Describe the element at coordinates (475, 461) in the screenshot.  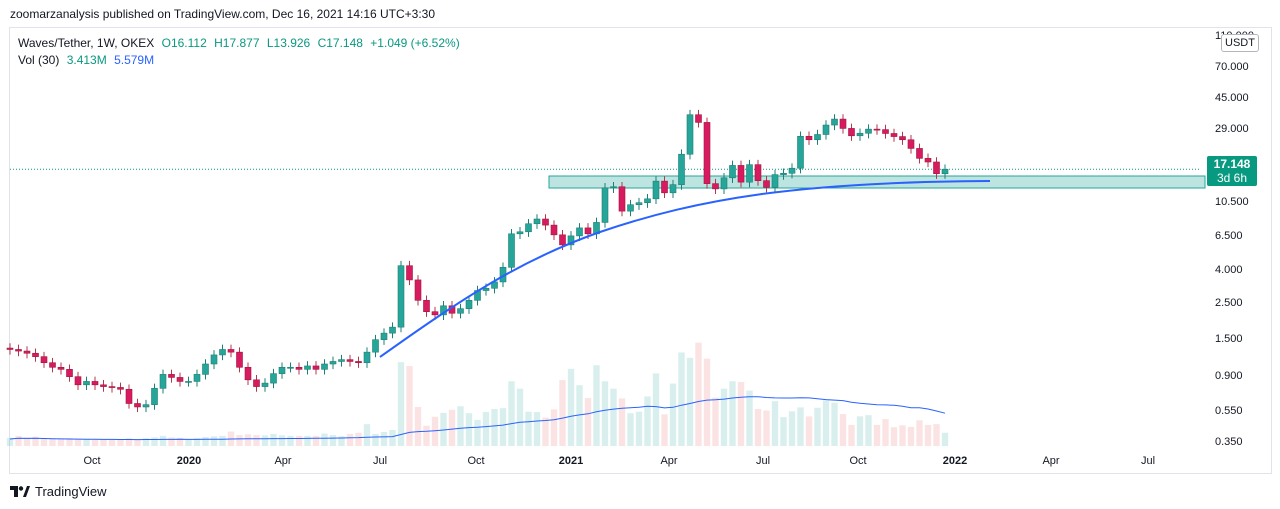
I see `x-tick-label: Oct` at that location.